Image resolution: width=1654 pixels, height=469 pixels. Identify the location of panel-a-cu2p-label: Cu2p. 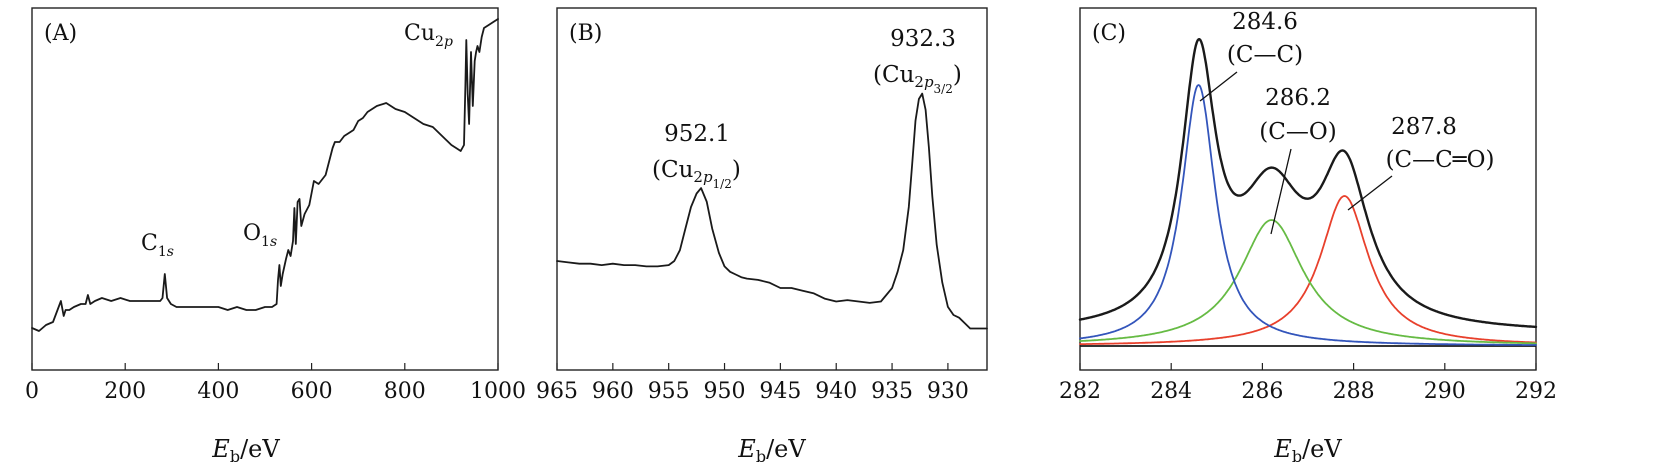
(428, 35).